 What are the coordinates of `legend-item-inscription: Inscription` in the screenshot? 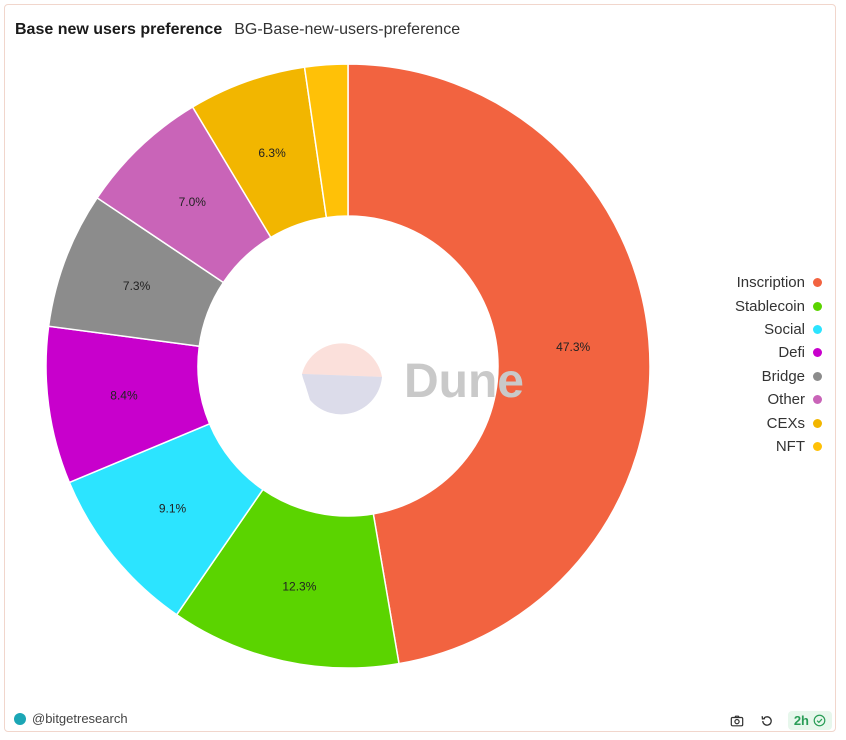 It's located at (779, 282).